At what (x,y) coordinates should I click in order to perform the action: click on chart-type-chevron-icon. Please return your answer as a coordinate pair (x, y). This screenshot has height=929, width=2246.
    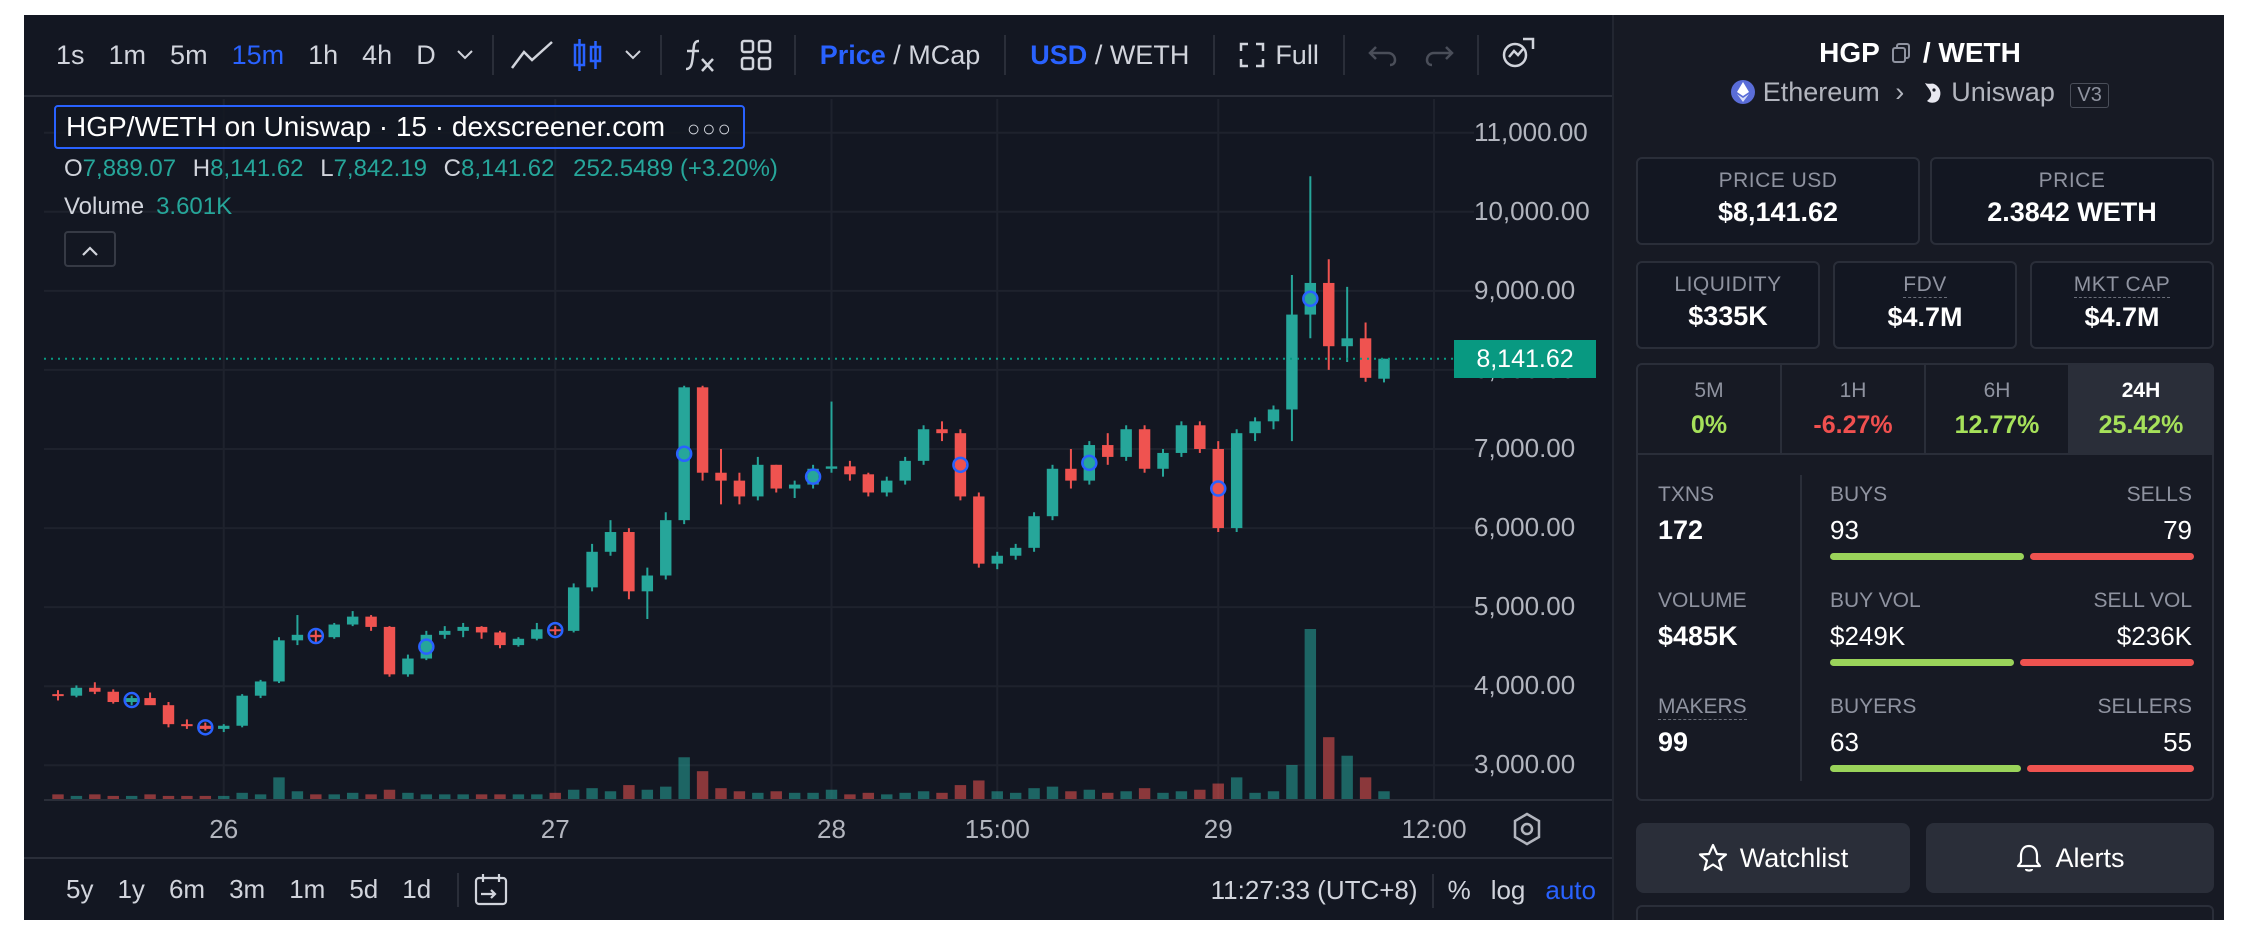
    Looking at the image, I should click on (633, 55).